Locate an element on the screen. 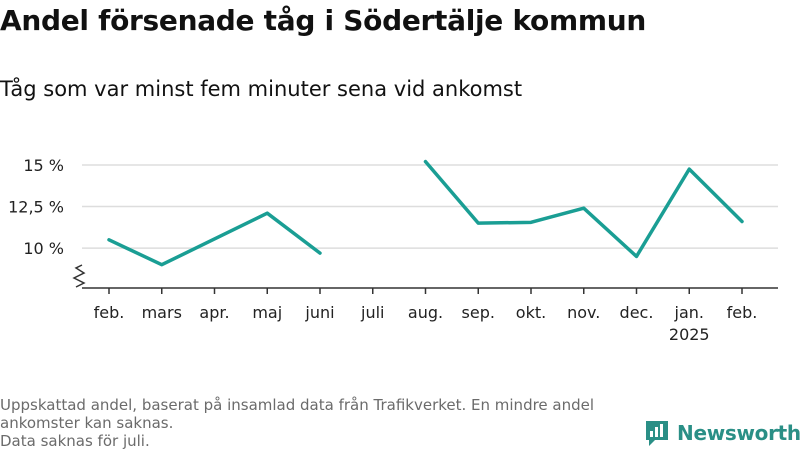  y-tick-label: 15 % is located at coordinates (43, 165).